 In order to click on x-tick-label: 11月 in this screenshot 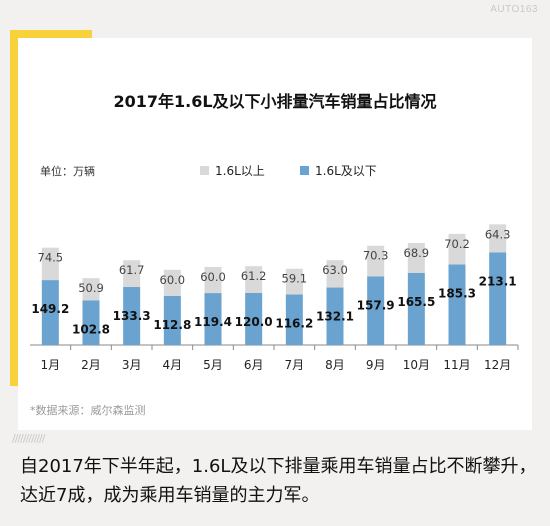, I will do `click(456, 365)`.